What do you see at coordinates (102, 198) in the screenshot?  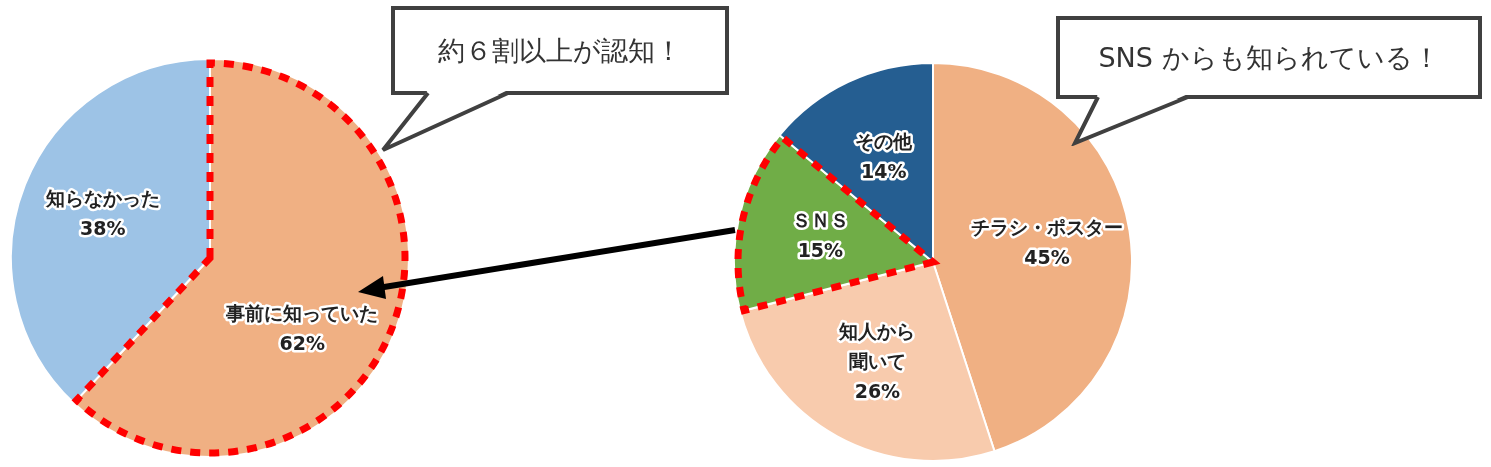 I see `slice-label: 知らなかった` at bounding box center [102, 198].